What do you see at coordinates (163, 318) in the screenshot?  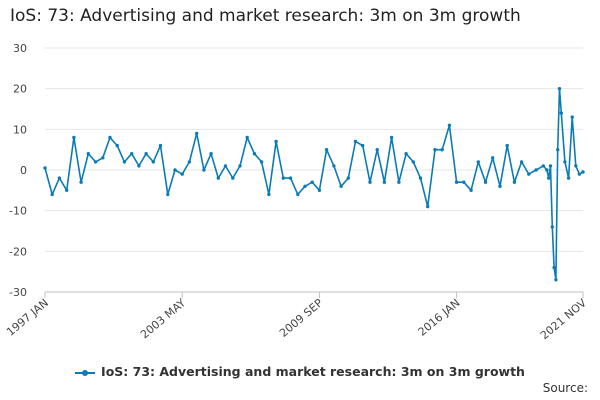 I see `x-tick-label: 2003 MAY` at bounding box center [163, 318].